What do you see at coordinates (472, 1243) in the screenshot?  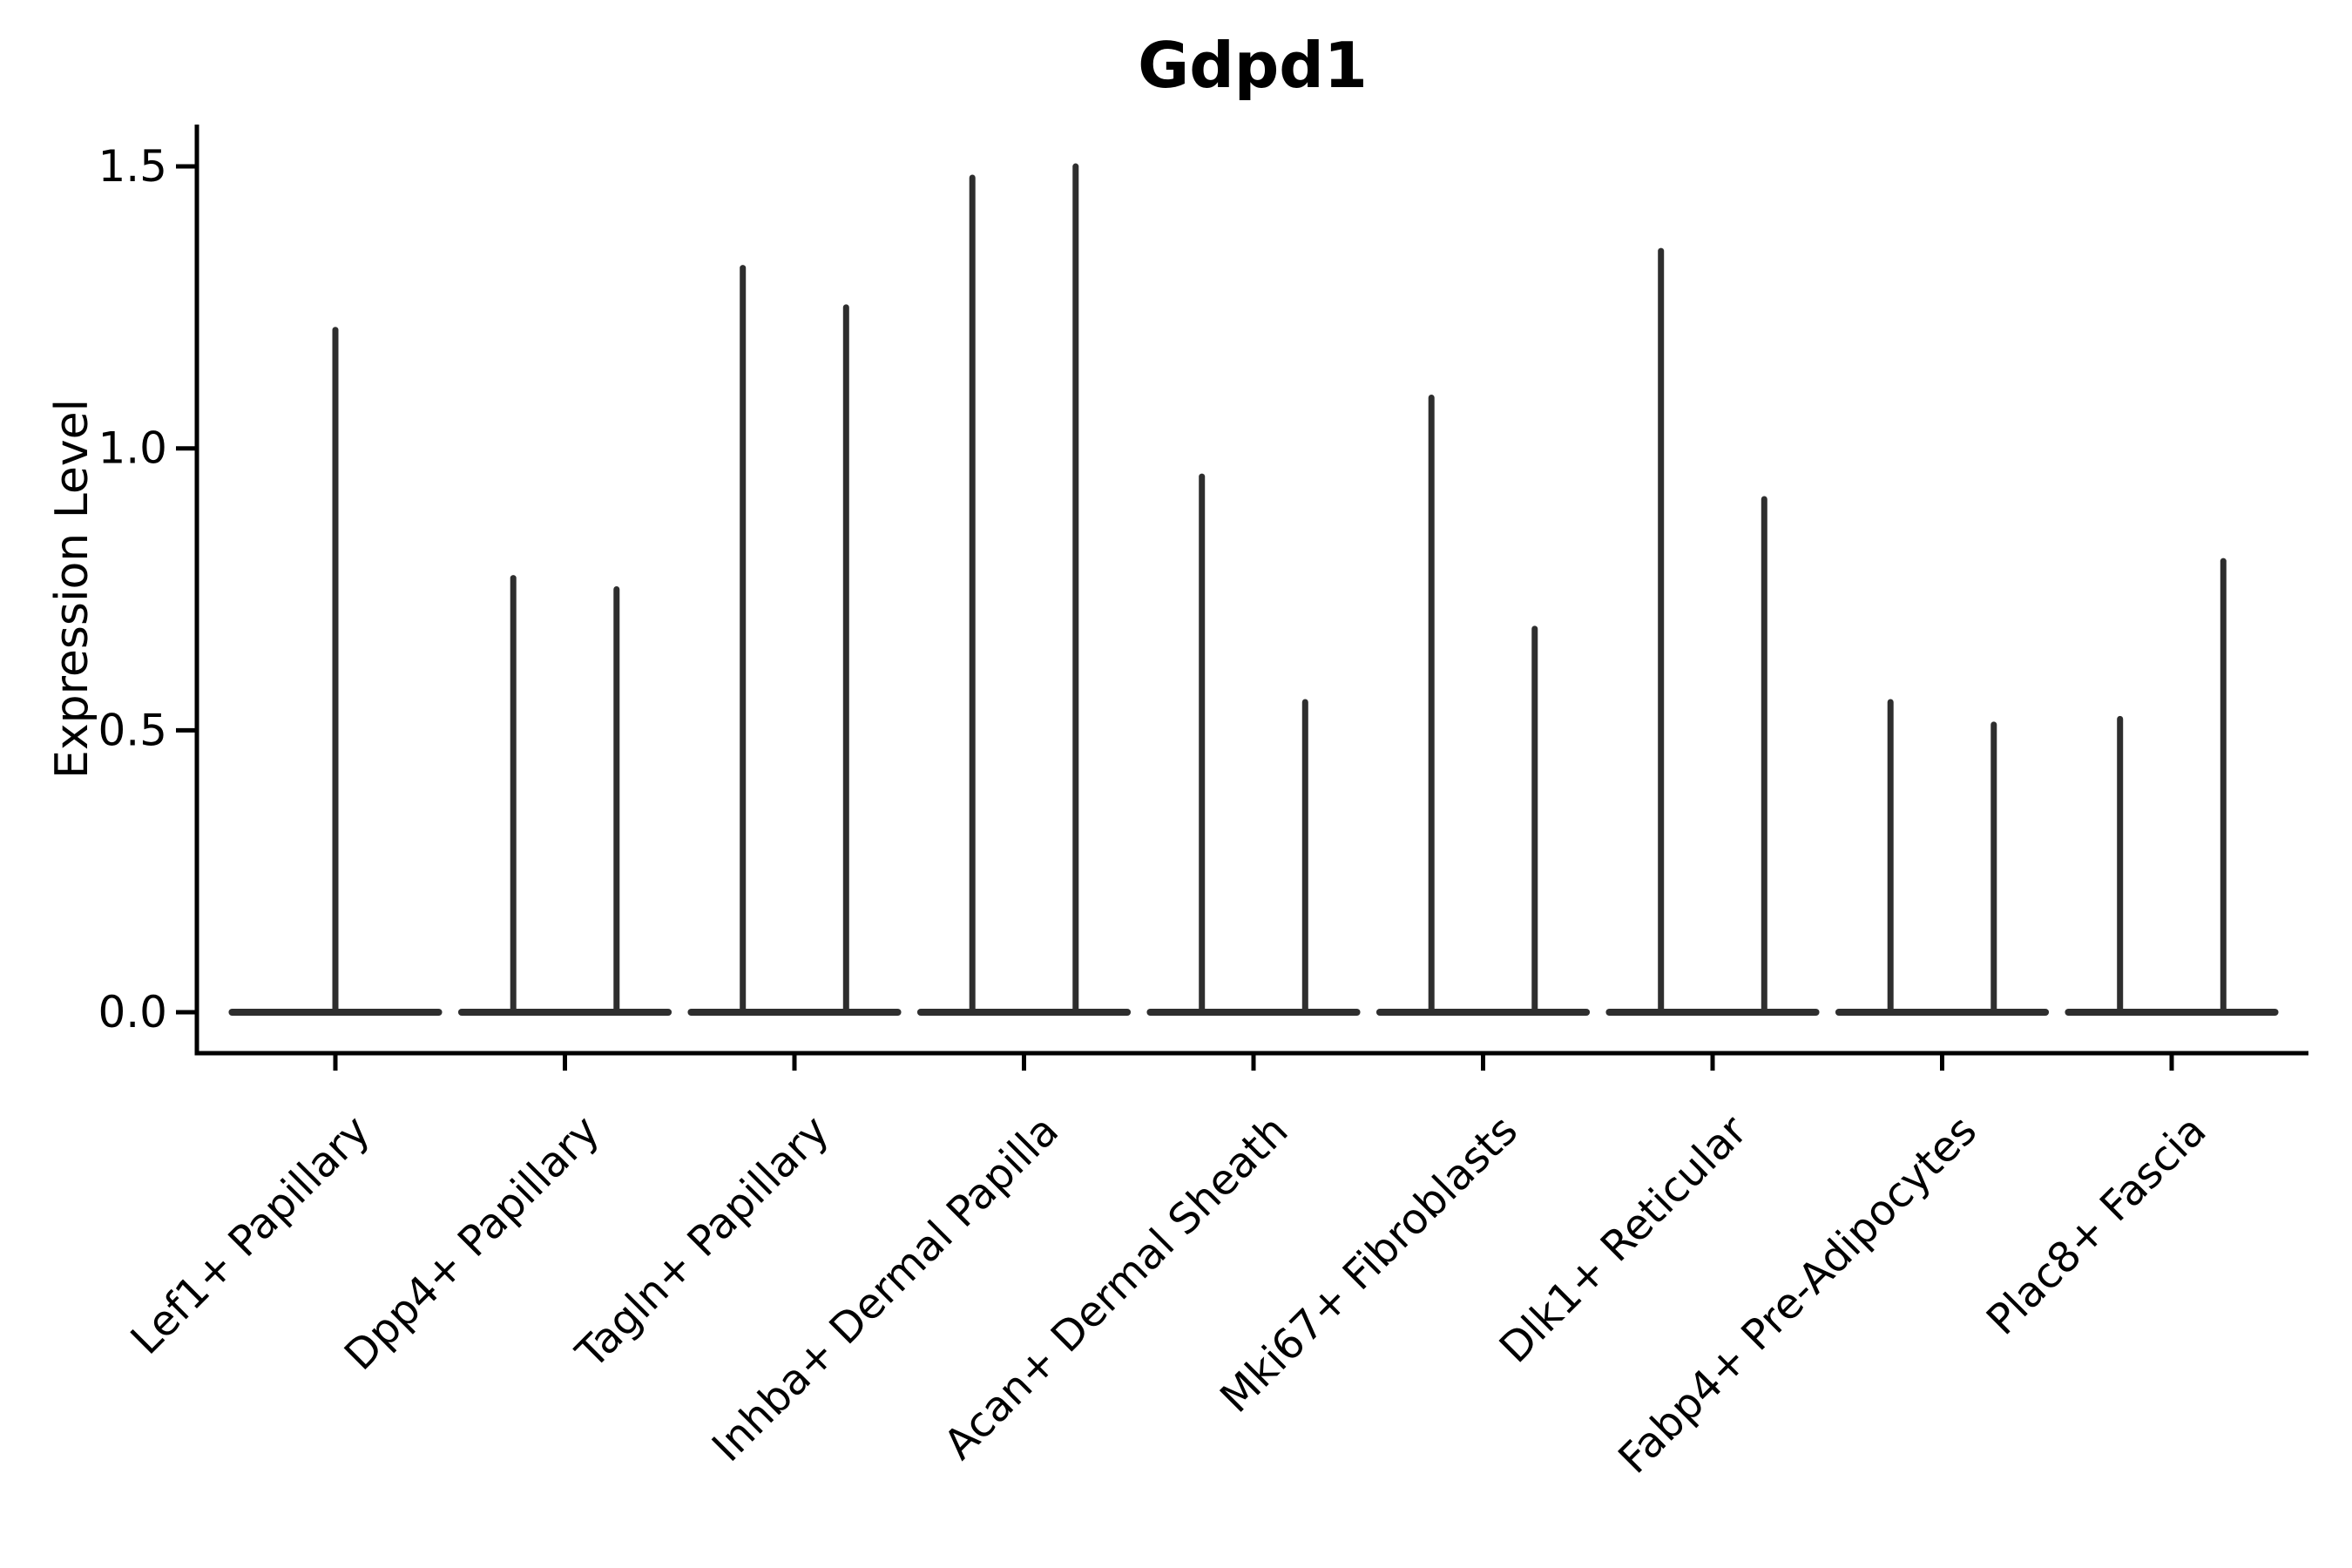 I see `x-tick-label: Dpp4+ Papillary` at bounding box center [472, 1243].